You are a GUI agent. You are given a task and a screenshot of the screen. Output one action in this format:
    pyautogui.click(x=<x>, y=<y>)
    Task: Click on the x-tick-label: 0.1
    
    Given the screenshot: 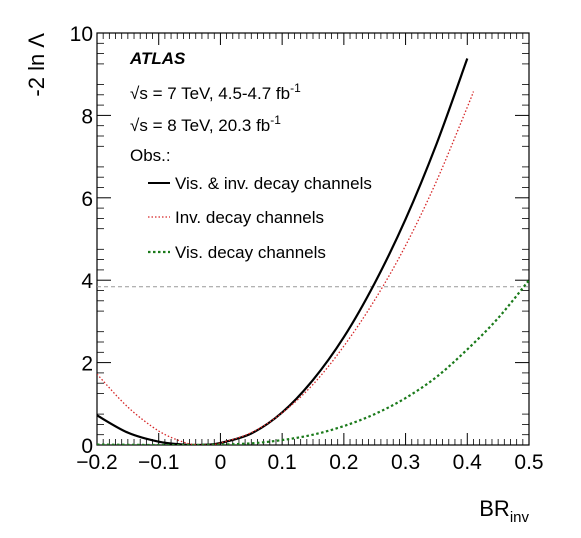 What is the action you would take?
    pyautogui.click(x=282, y=462)
    